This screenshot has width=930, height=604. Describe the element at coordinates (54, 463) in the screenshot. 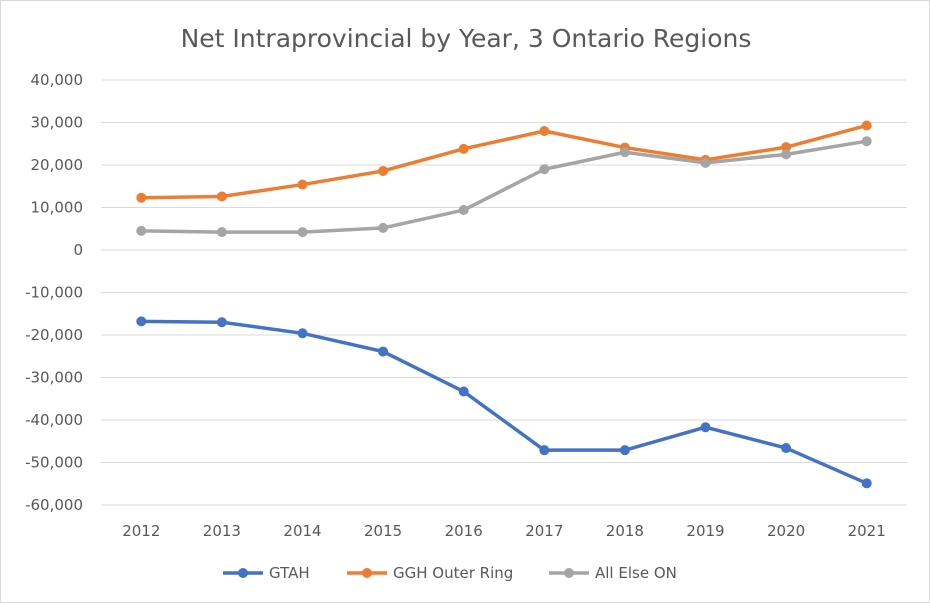

I see `y-tick-label: -50,000` at that location.